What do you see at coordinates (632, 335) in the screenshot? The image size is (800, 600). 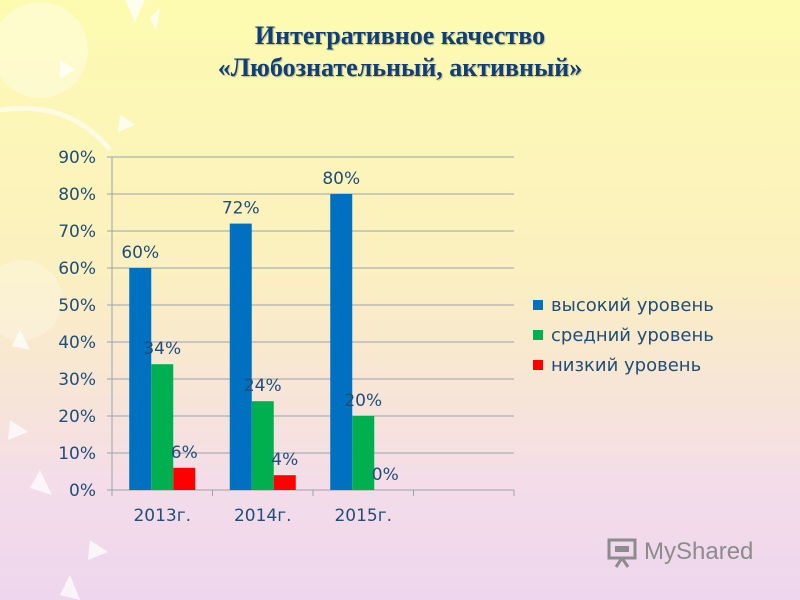 I see `legend-label-medium: средний уровень` at bounding box center [632, 335].